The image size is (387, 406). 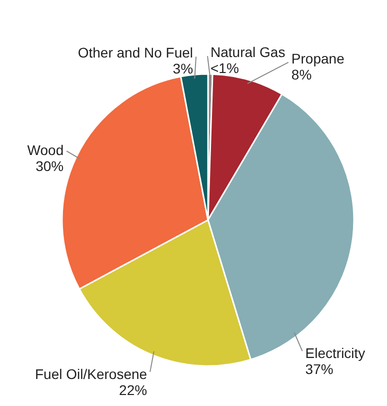 I want to click on slice-label: Electricity, so click(x=335, y=353).